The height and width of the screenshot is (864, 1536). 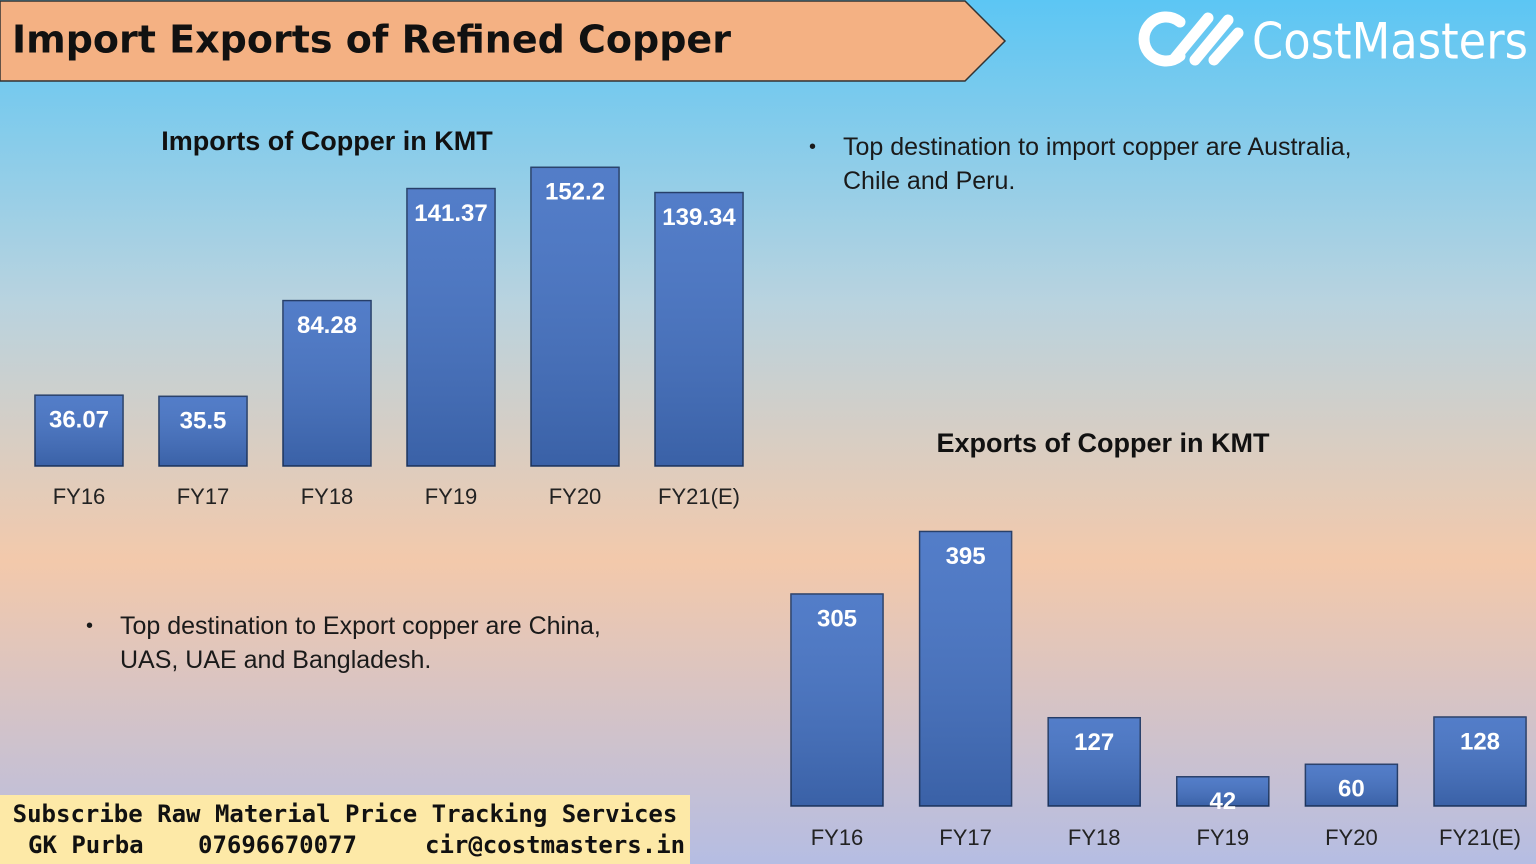 I want to click on data-label: 305, so click(x=837, y=618).